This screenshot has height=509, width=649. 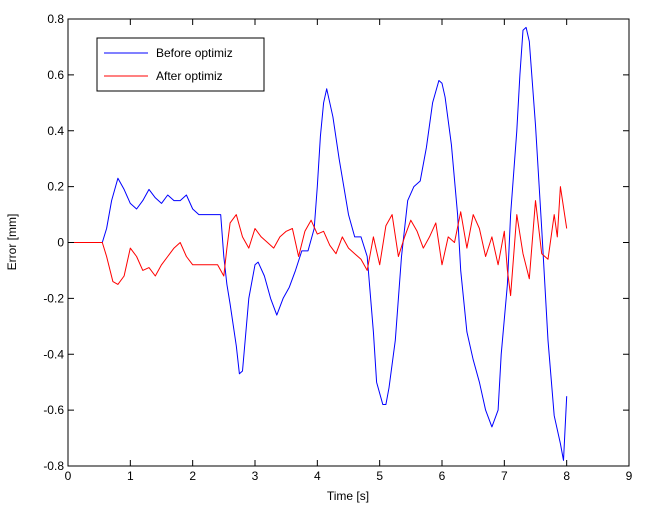 I want to click on x-tick-label: 9, so click(x=629, y=476).